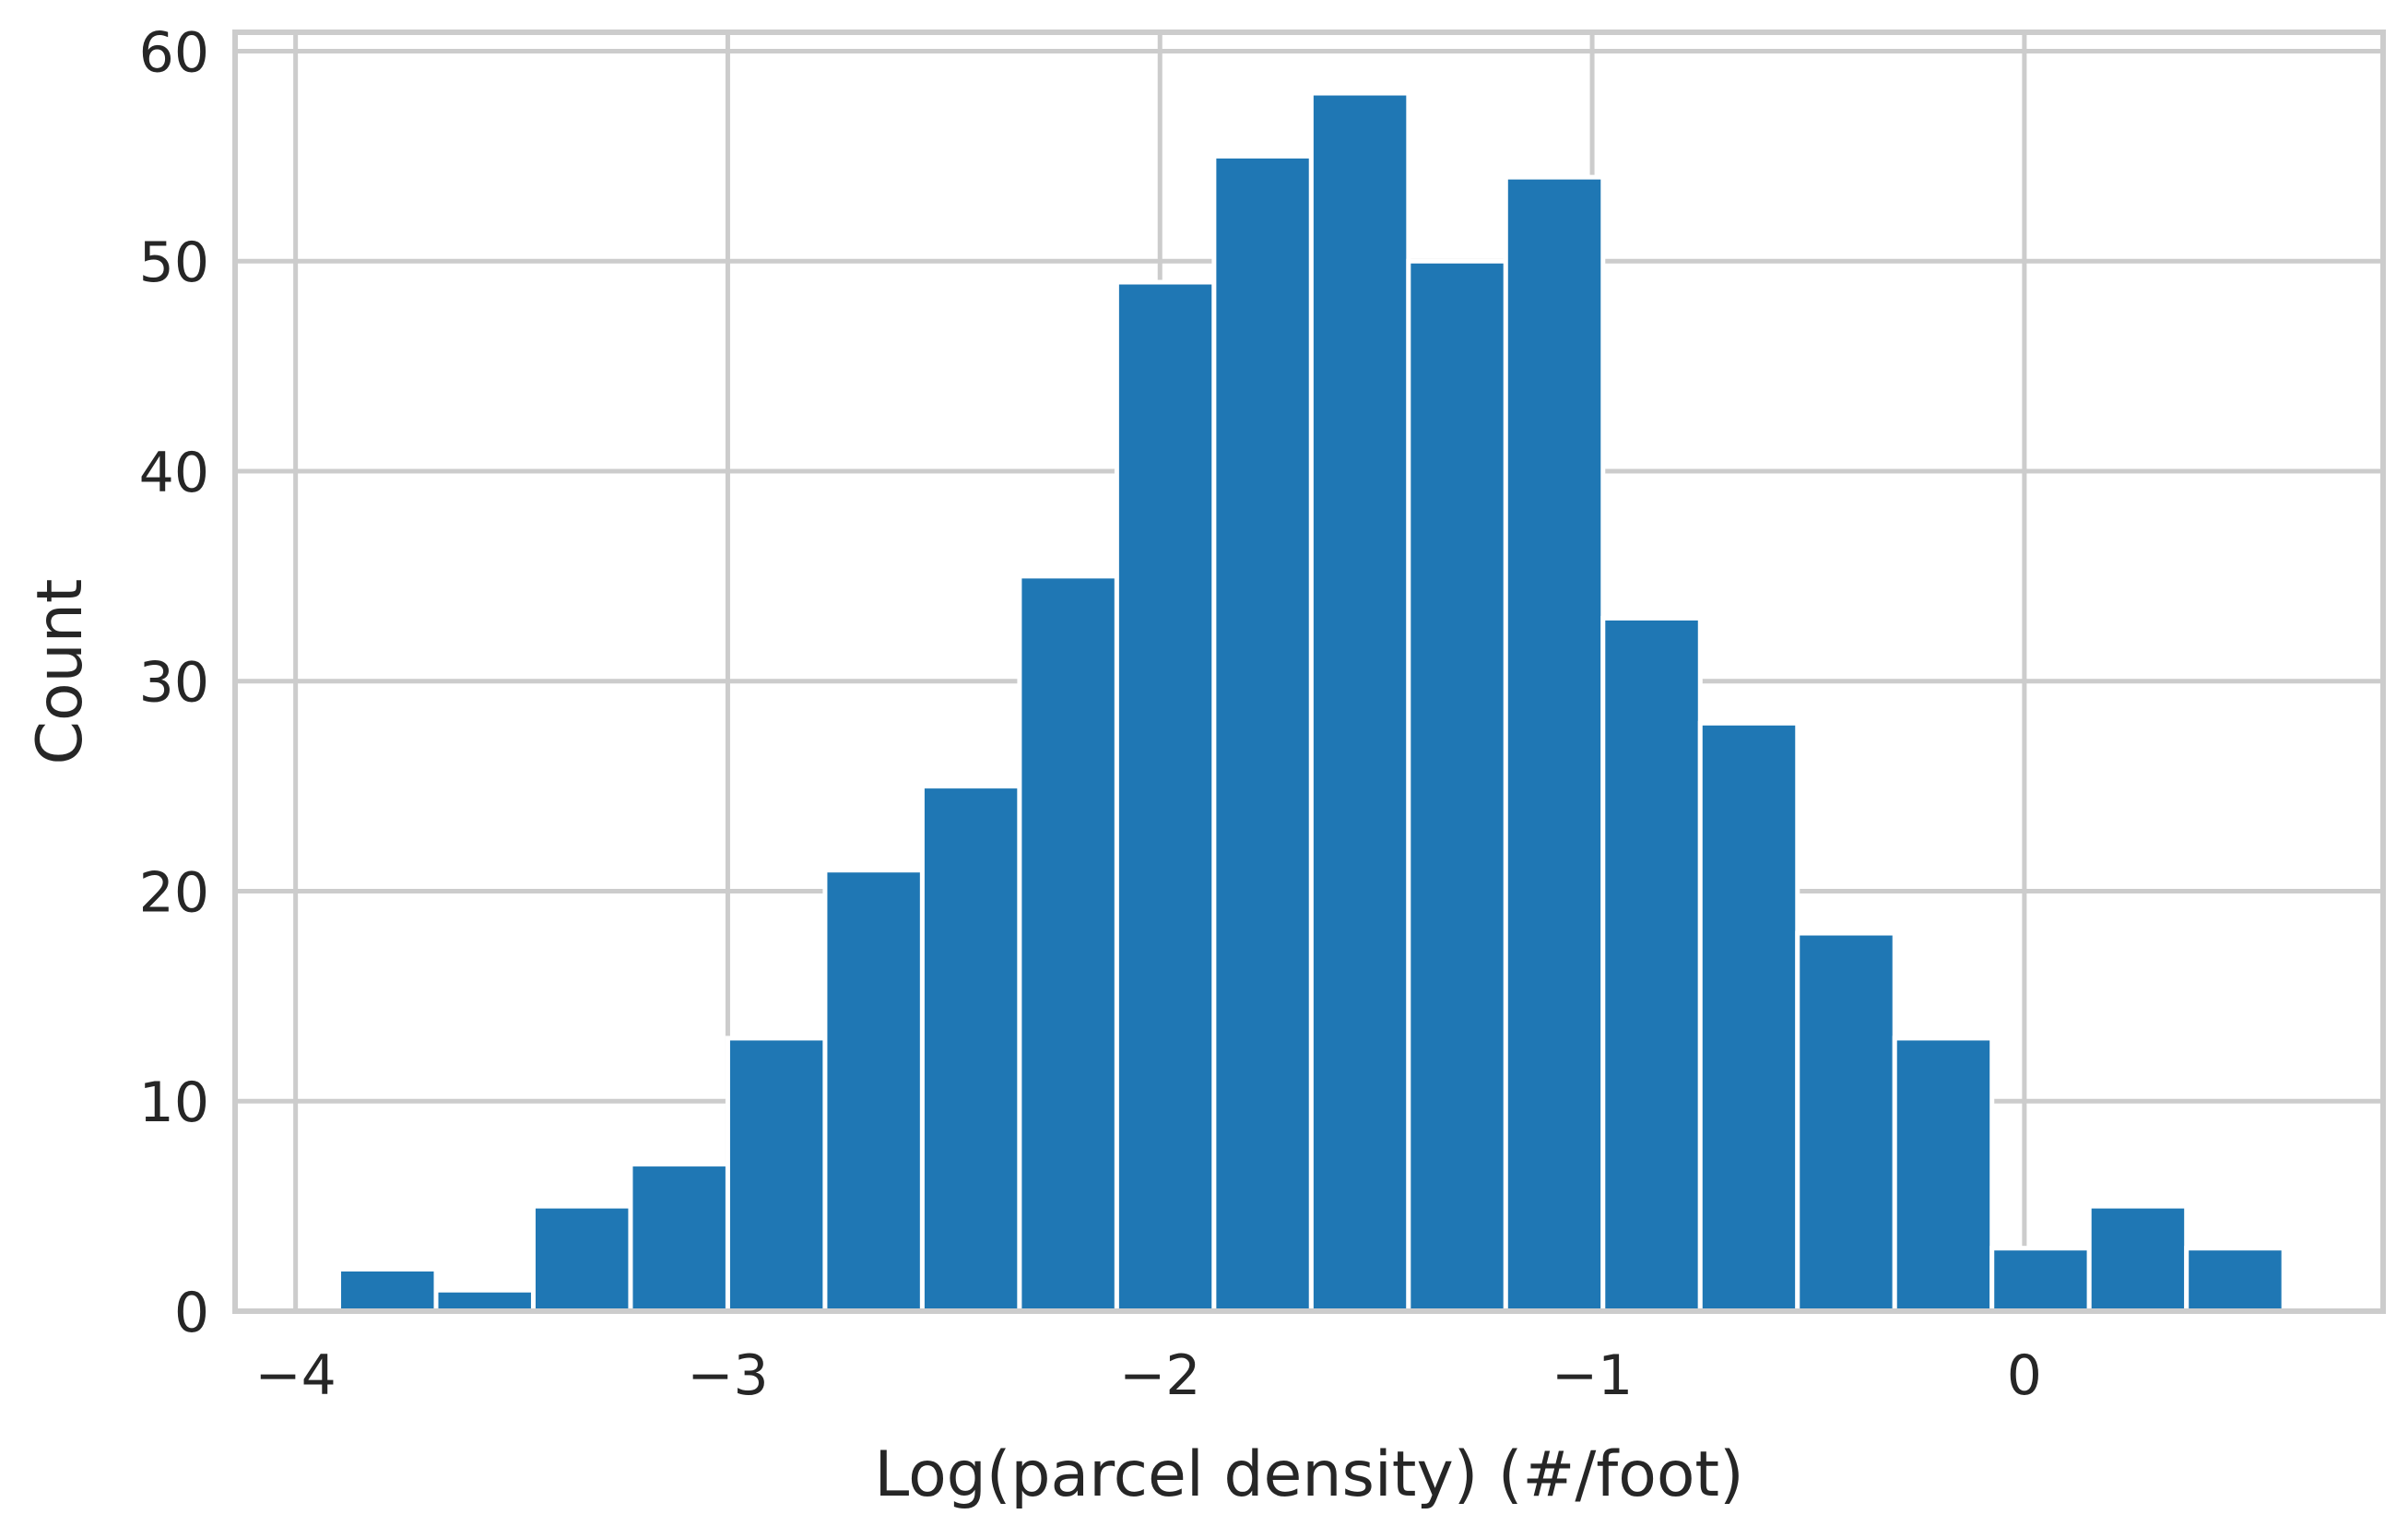 The height and width of the screenshot is (1538, 2408). I want to click on x-tick-label: −4, so click(295, 1376).